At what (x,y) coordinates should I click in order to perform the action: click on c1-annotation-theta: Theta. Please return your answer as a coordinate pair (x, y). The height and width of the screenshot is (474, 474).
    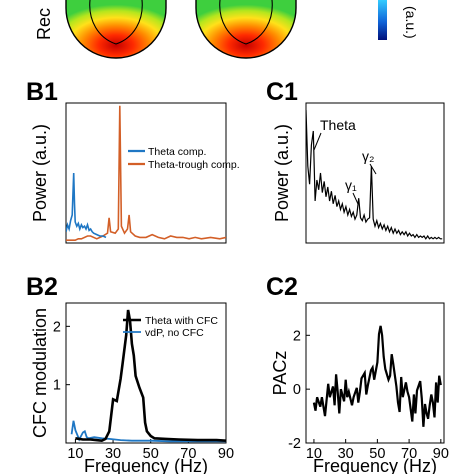
    Looking at the image, I should click on (338, 125).